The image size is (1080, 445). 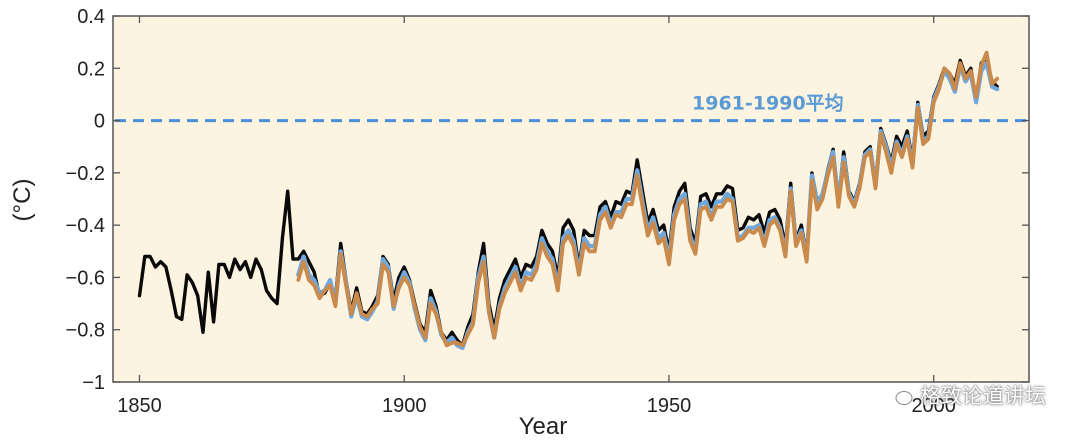 What do you see at coordinates (571, 107) in the screenshot?
I see `reference-line-group: 1961-1990平均` at bounding box center [571, 107].